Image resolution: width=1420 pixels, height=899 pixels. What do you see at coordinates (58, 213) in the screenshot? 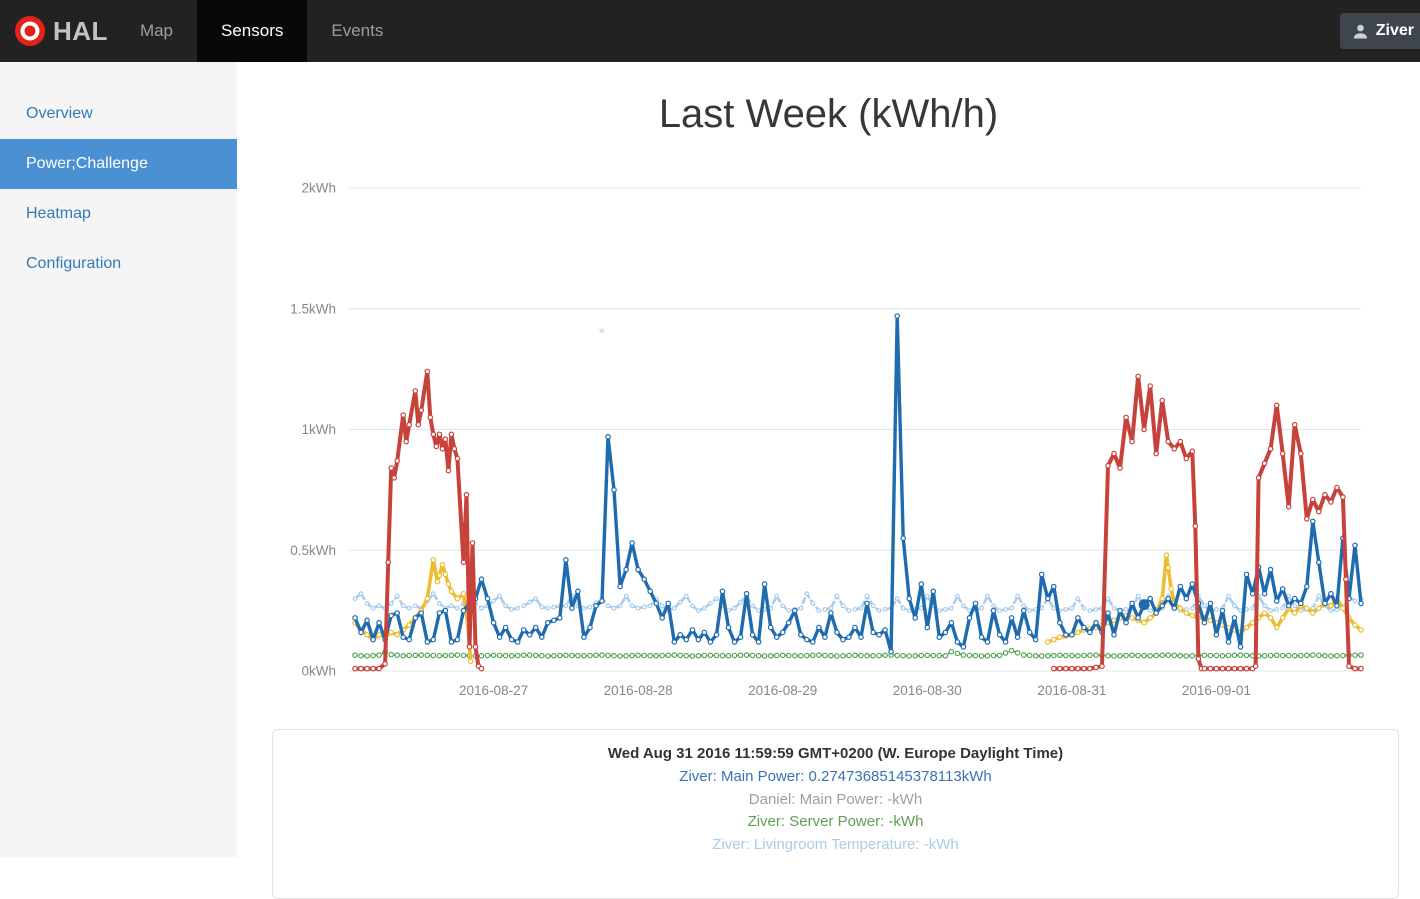
I see `sidebar-item-heatmap: Heatmap` at bounding box center [58, 213].